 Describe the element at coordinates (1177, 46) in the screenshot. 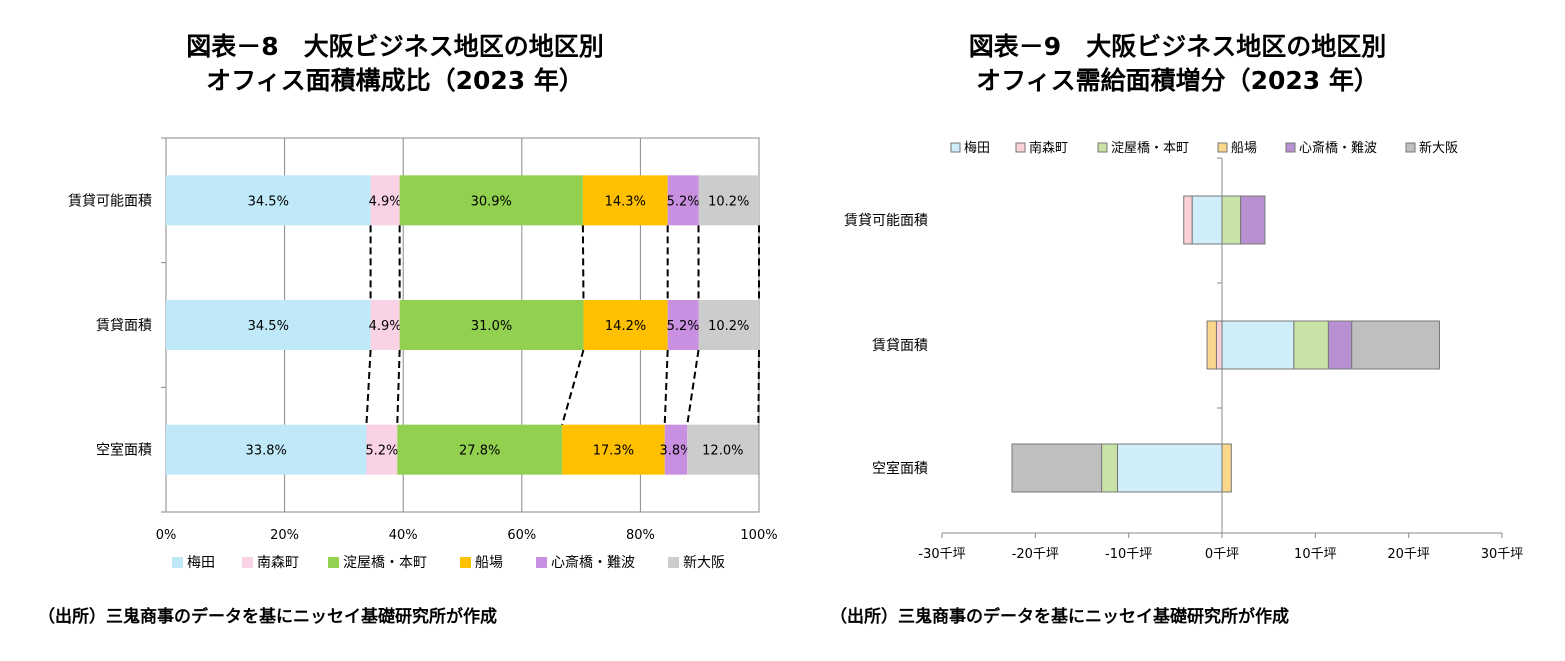

I see `chart-title-line1: 図表－9 大阪ビジネス地区の地区別` at that location.